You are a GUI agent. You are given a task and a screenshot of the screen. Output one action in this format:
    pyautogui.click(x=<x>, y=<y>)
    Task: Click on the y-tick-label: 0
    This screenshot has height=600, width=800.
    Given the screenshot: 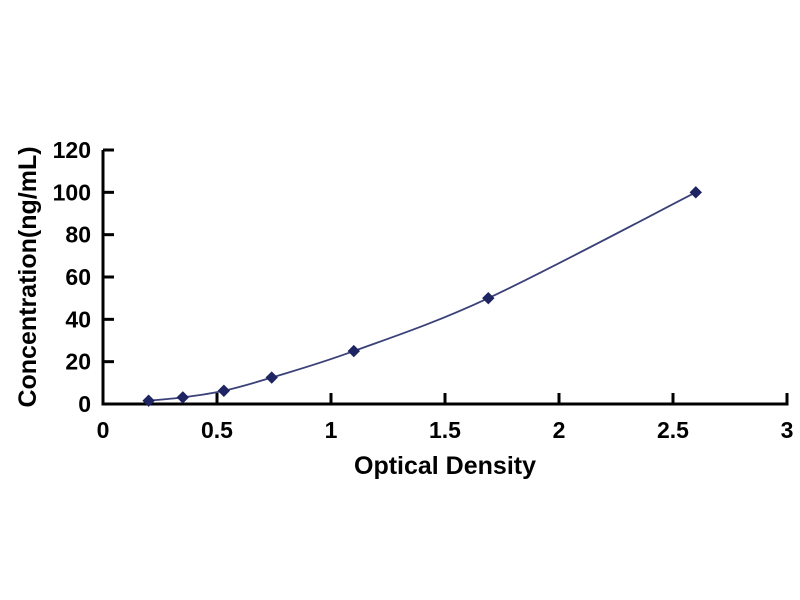 What is the action you would take?
    pyautogui.click(x=84, y=404)
    